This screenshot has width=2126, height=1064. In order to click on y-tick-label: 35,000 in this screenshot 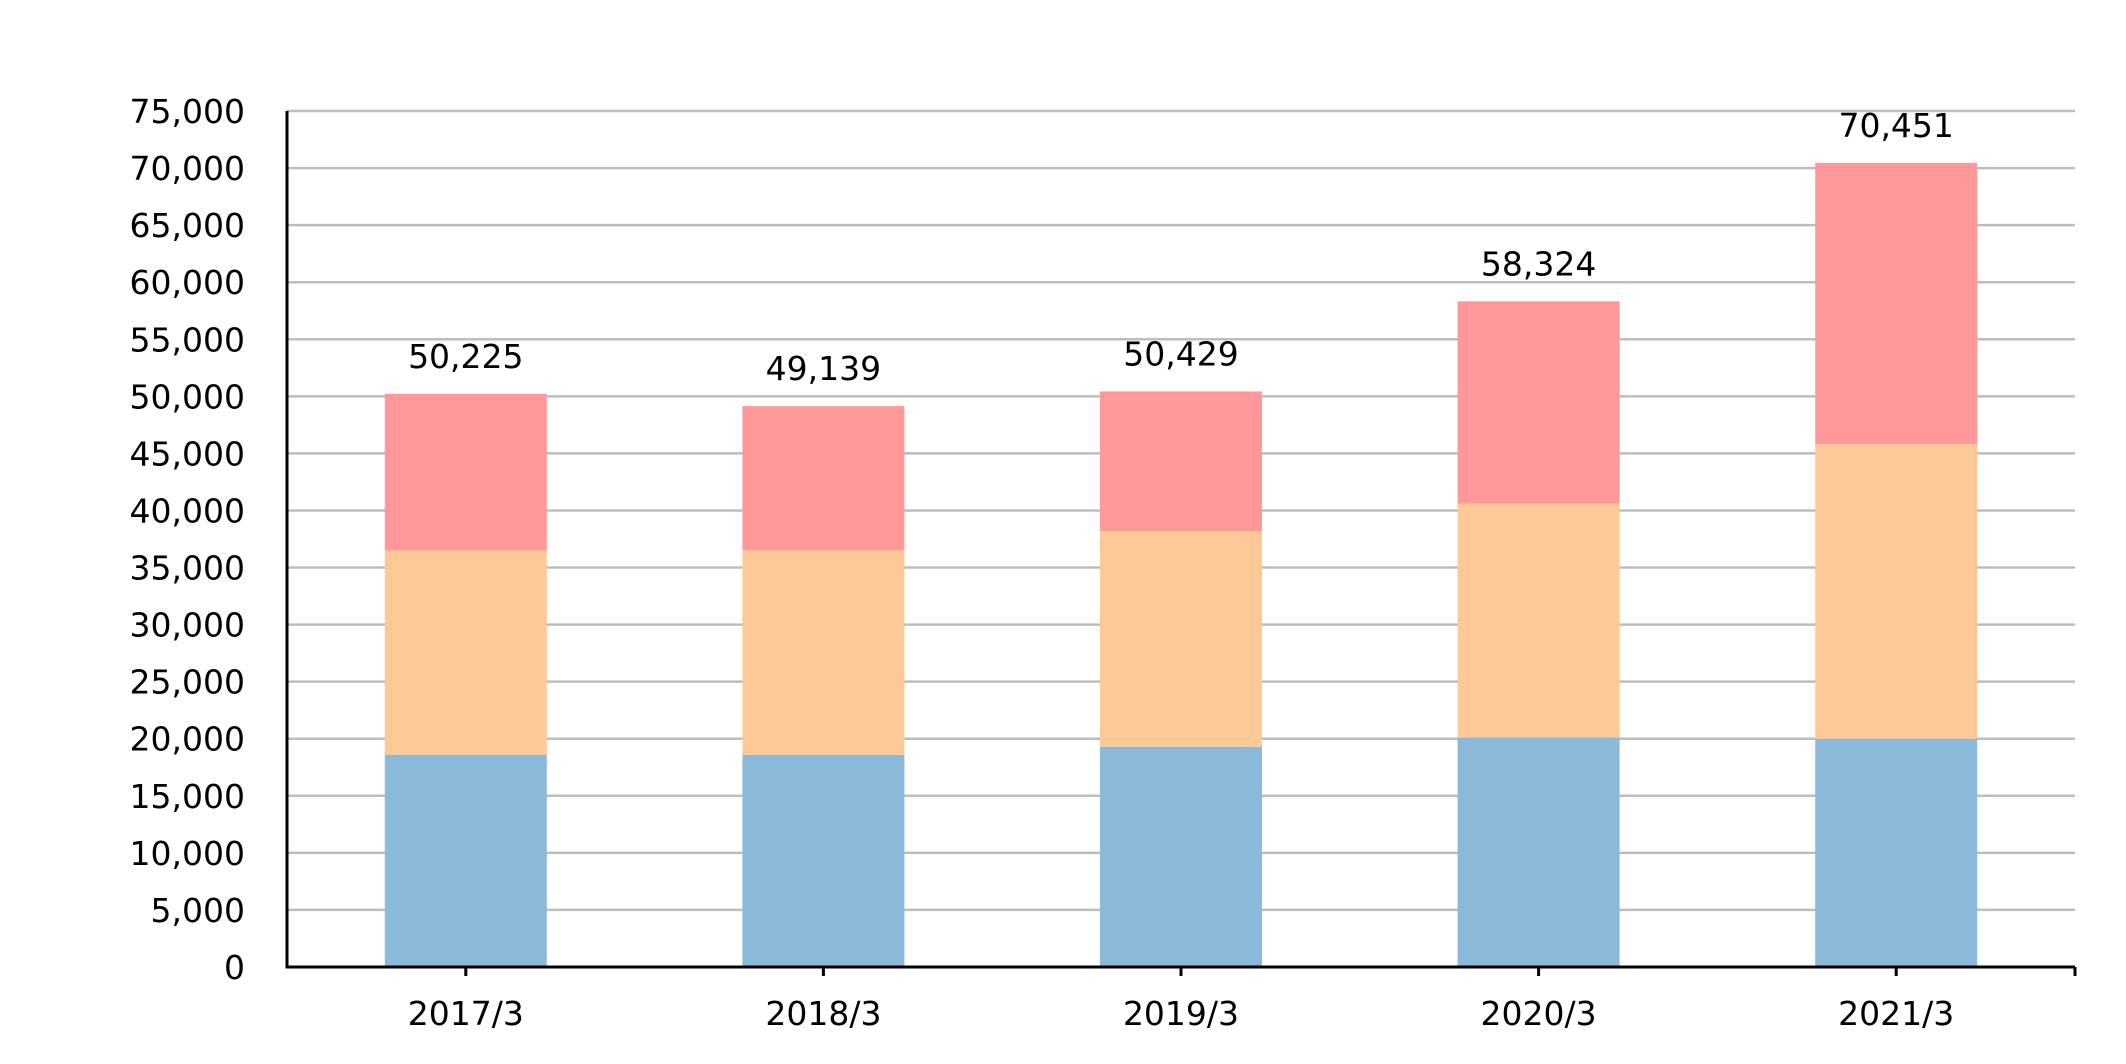, I will do `click(187, 568)`.